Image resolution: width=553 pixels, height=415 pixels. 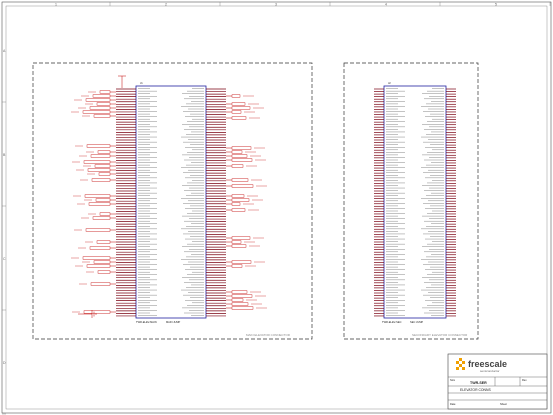 I want to click on right-connector-body, so click(x=415, y=202).